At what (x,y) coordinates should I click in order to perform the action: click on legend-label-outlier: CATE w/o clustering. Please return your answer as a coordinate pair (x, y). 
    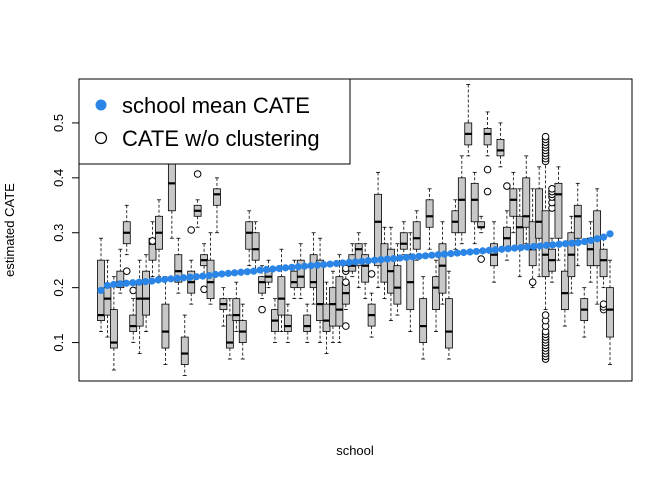
    Looking at the image, I should click on (221, 138).